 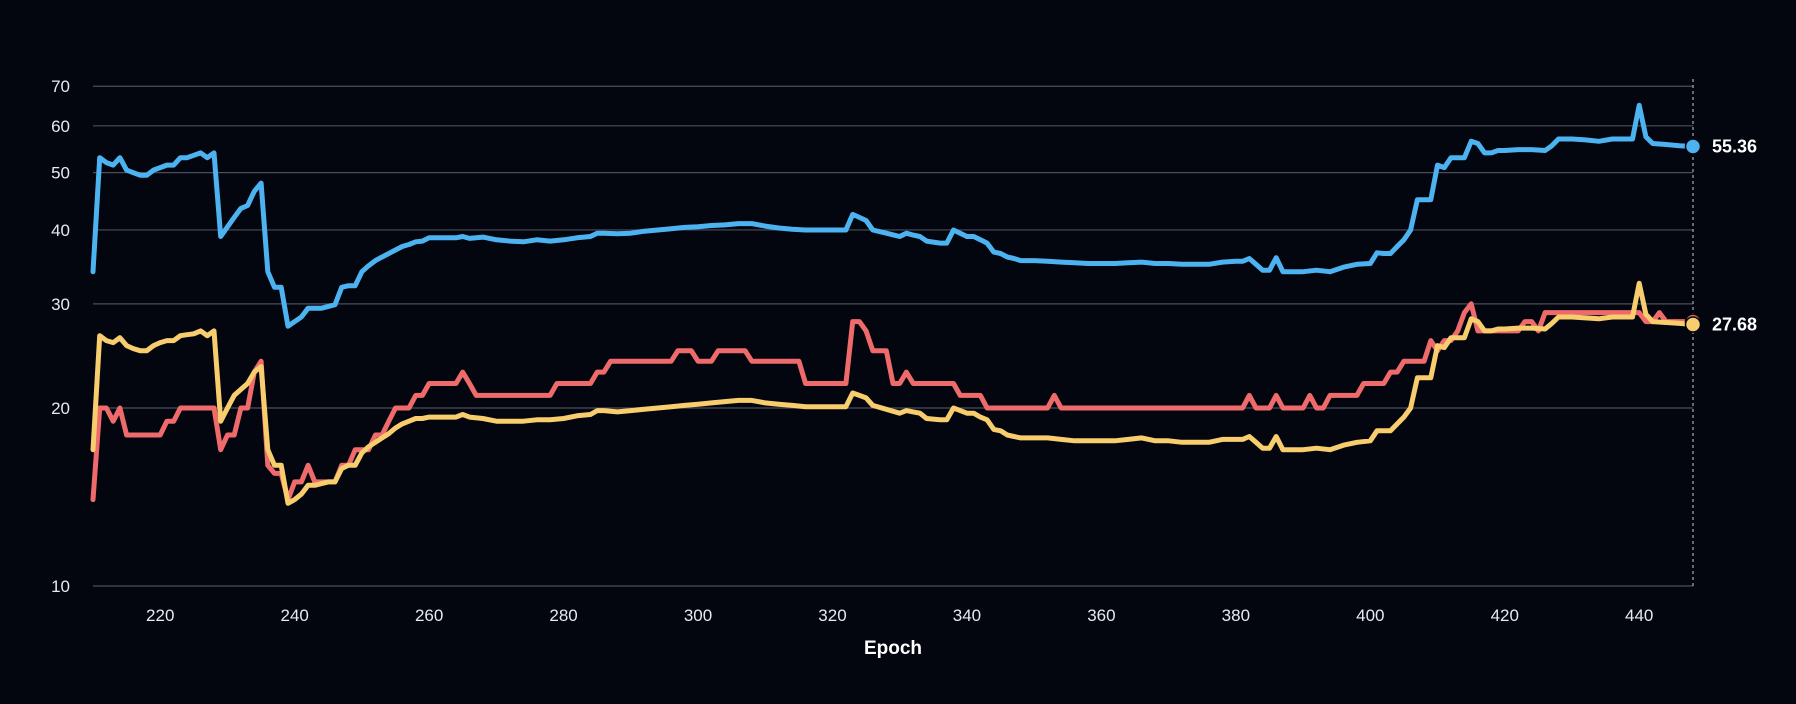 What do you see at coordinates (1734, 146) in the screenshot?
I see `end-value-label-1: 55.36` at bounding box center [1734, 146].